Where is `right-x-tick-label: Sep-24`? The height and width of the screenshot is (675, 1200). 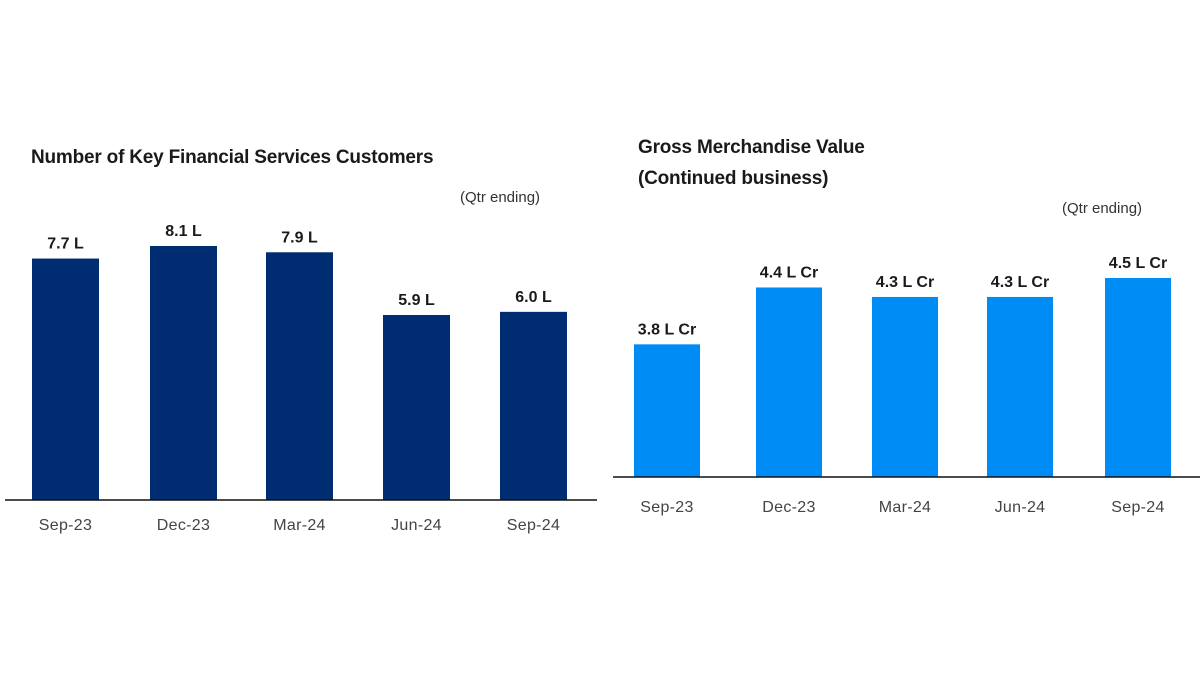 right-x-tick-label: Sep-24 is located at coordinates (1137, 507).